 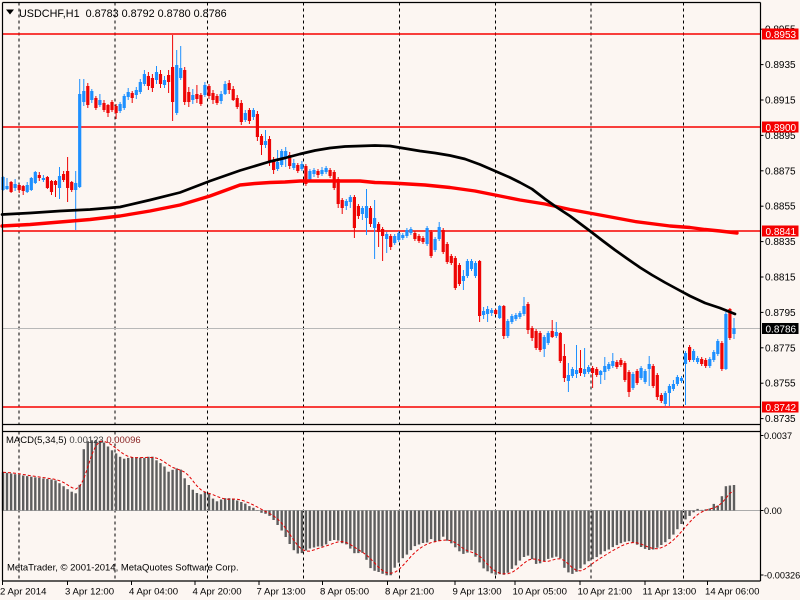 I want to click on svg-text: 0.8900, so click(x=781, y=128).